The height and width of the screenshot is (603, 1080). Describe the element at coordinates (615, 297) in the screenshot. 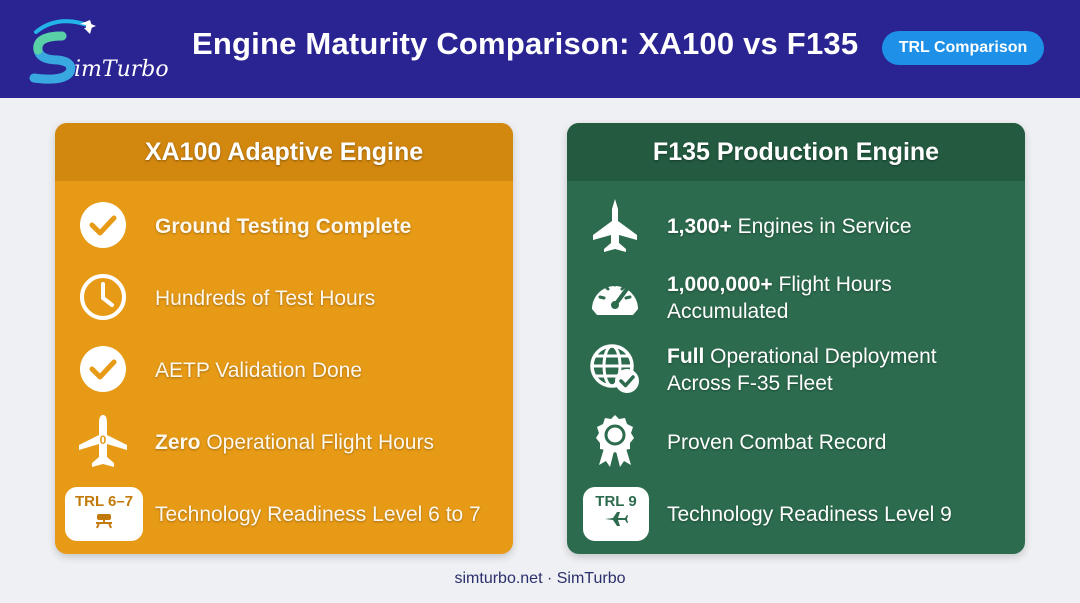

I see `gauge-icon` at that location.